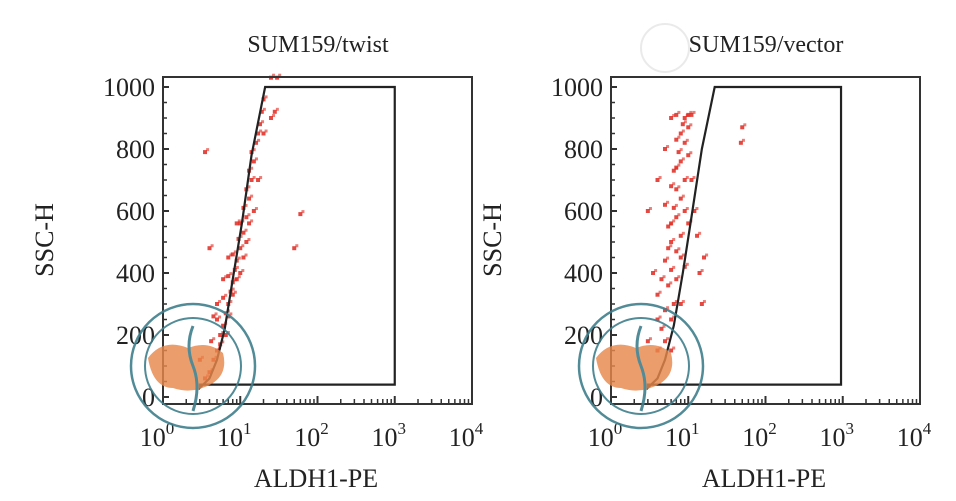 This screenshot has height=501, width=956. I want to click on seal-inner-ring, so click(641, 366).